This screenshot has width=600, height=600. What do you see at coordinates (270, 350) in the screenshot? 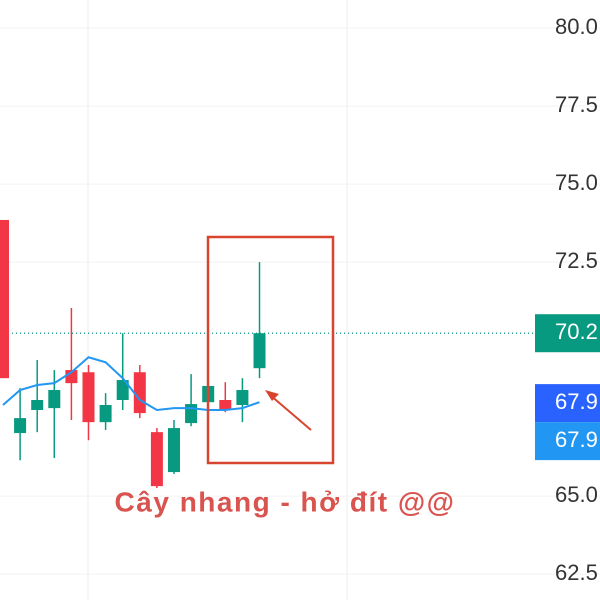
I see `highlight-box` at bounding box center [270, 350].